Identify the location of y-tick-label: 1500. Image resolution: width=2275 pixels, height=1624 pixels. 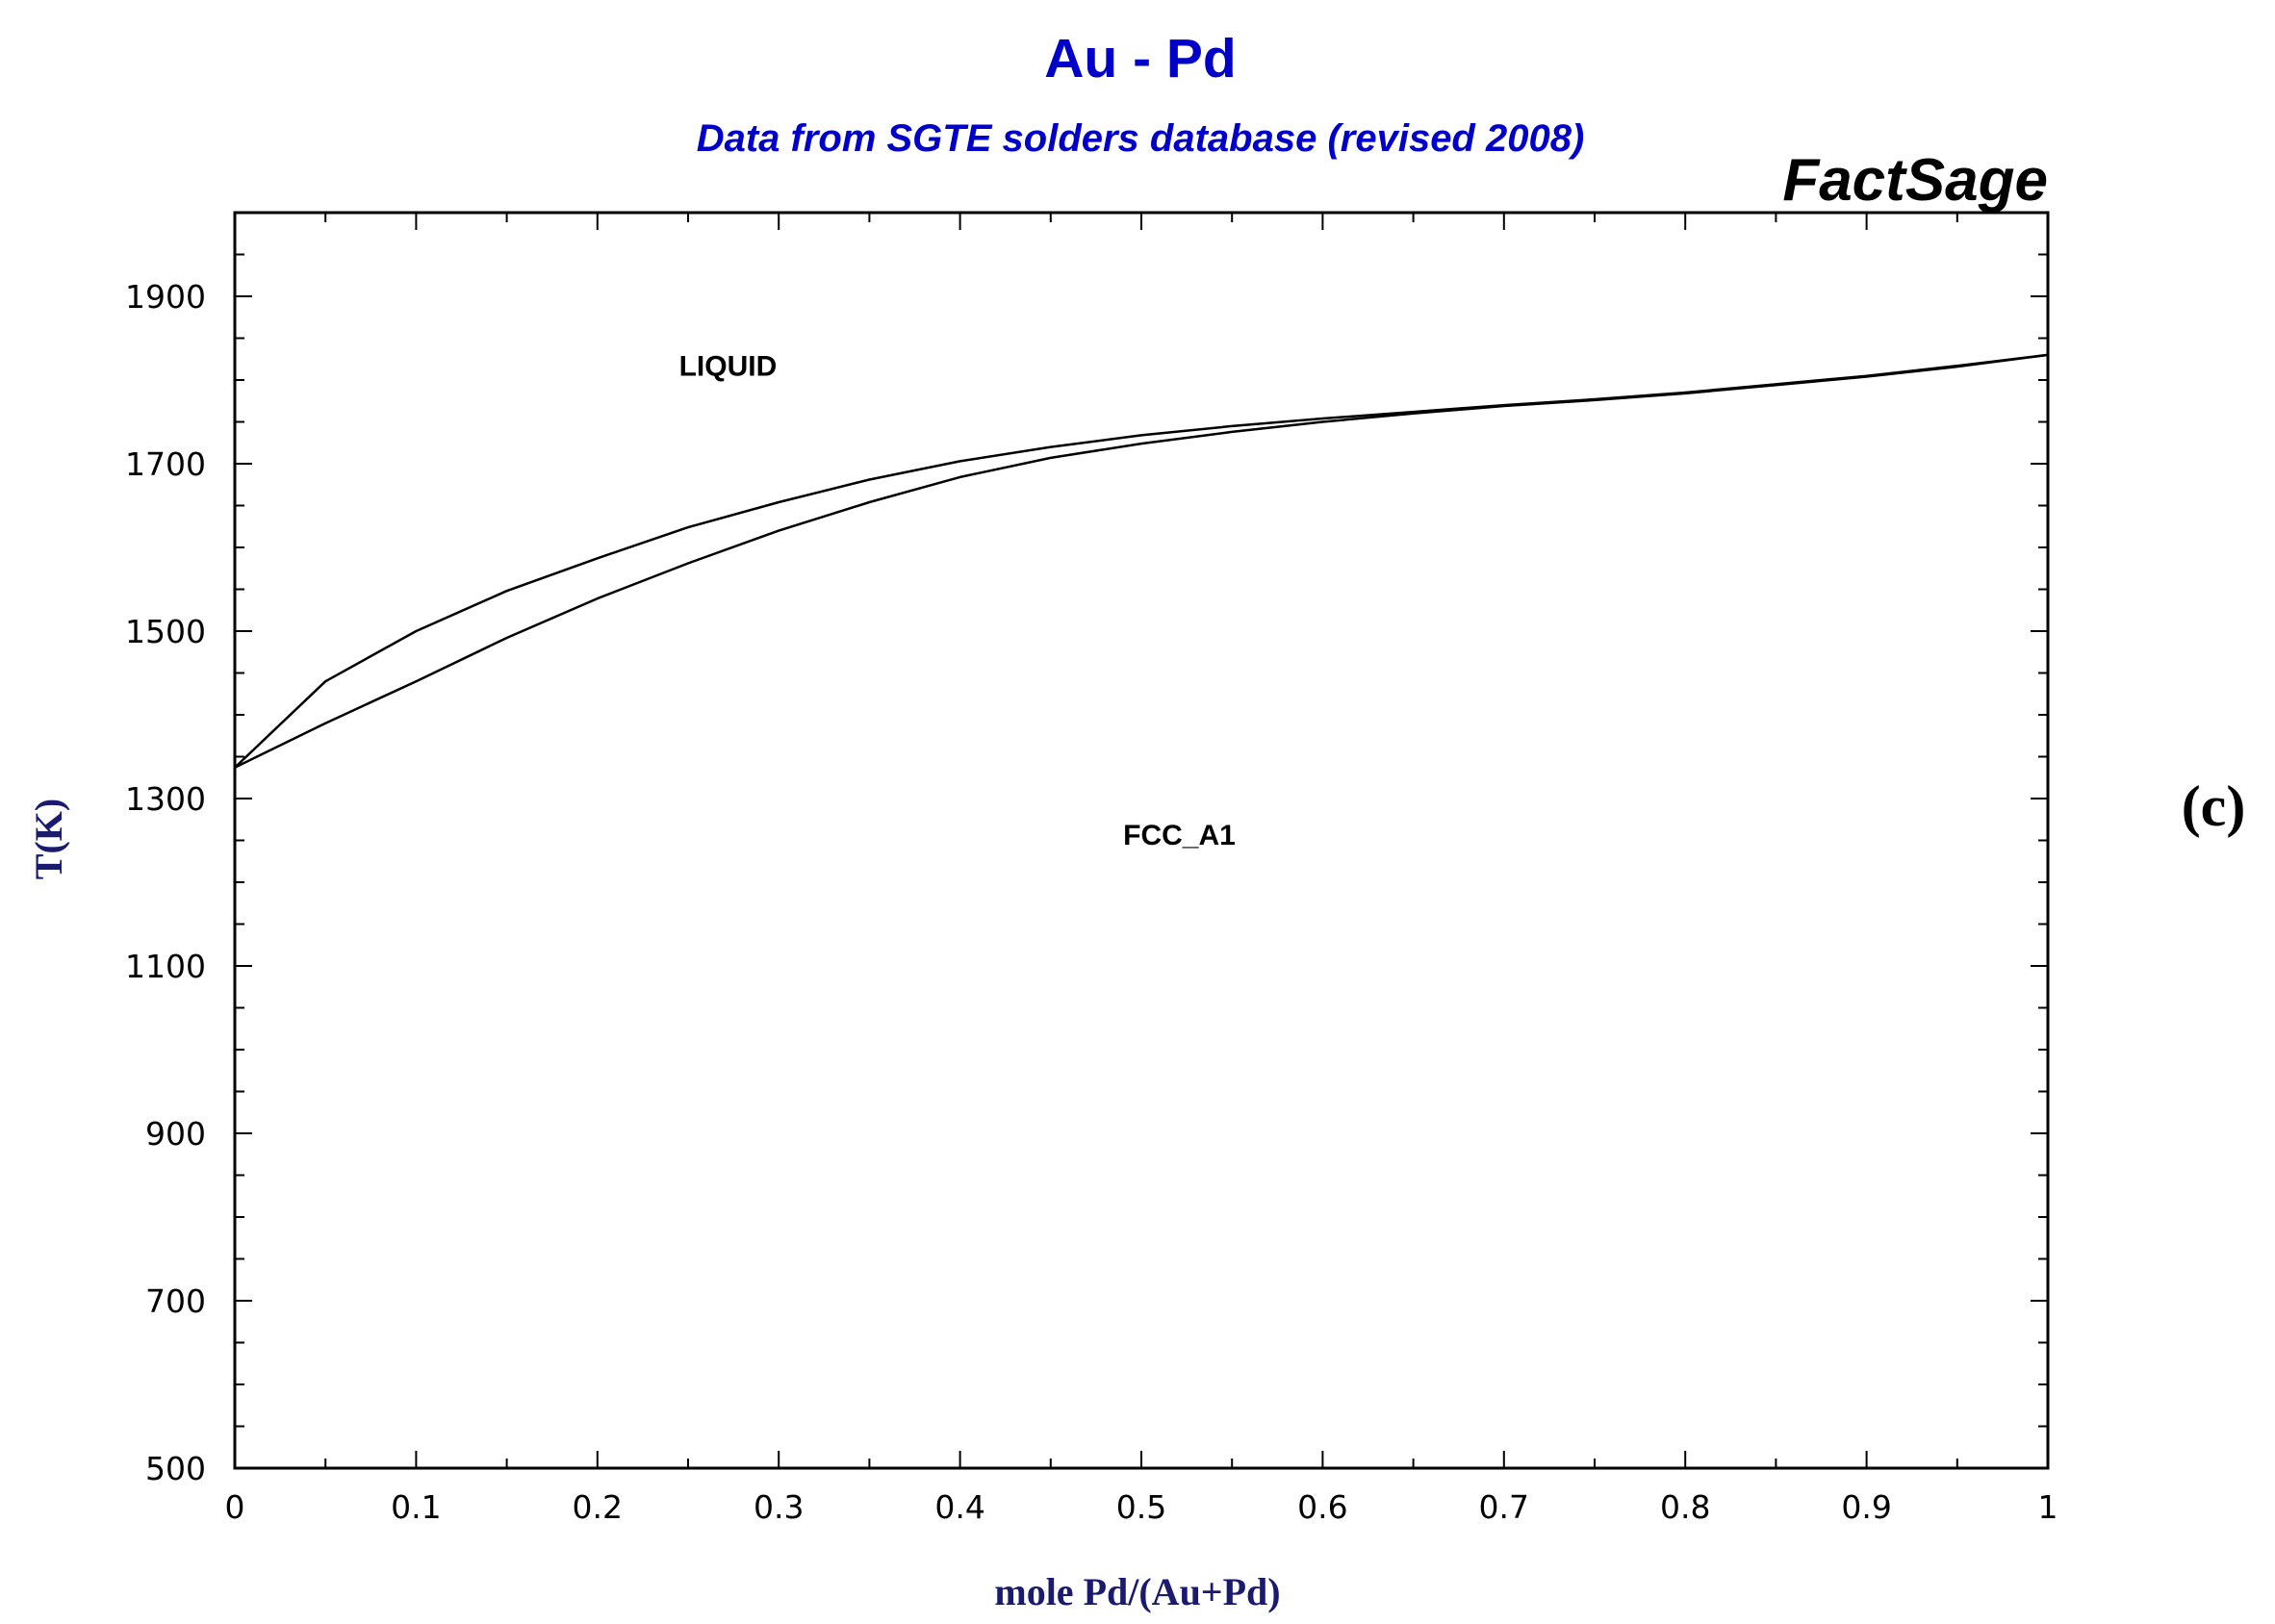
(165, 631).